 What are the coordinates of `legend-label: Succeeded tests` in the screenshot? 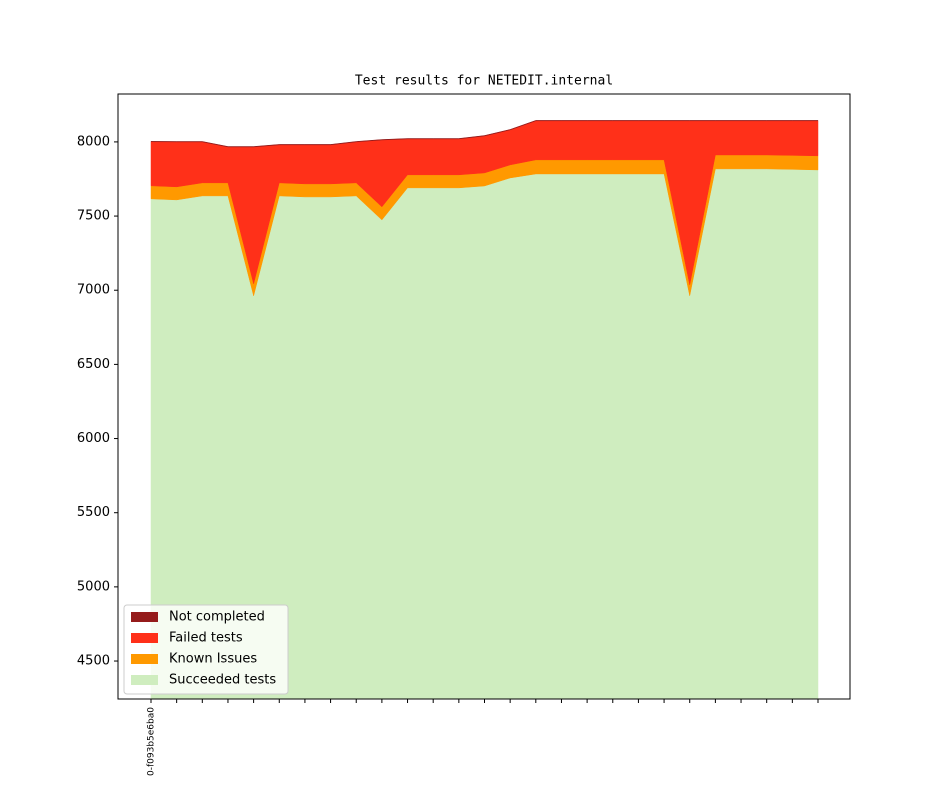 It's located at (222, 680).